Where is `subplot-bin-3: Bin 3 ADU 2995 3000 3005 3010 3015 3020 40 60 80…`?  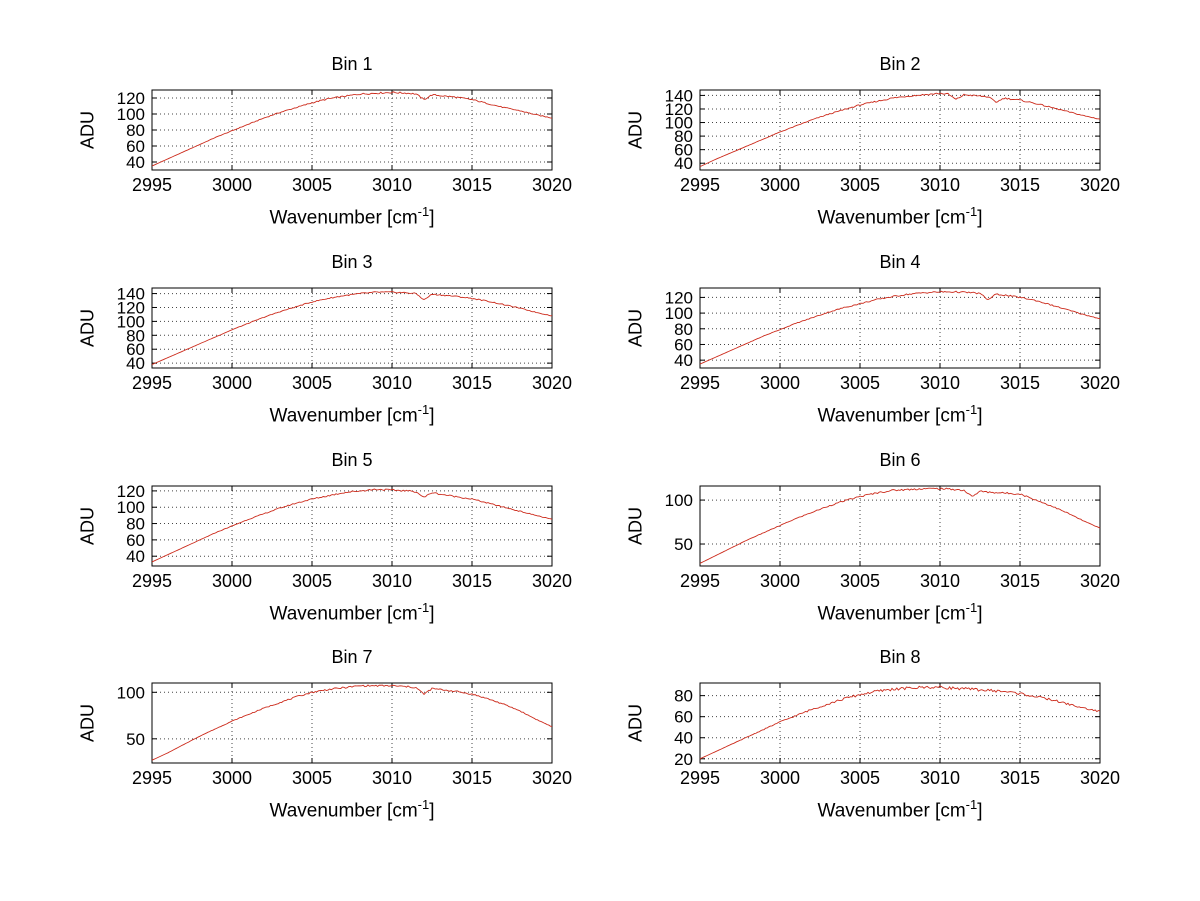
subplot-bin-3: Bin 3 ADU 2995 3000 3005 3010 3015 3020 40 60 80… is located at coordinates (325, 339).